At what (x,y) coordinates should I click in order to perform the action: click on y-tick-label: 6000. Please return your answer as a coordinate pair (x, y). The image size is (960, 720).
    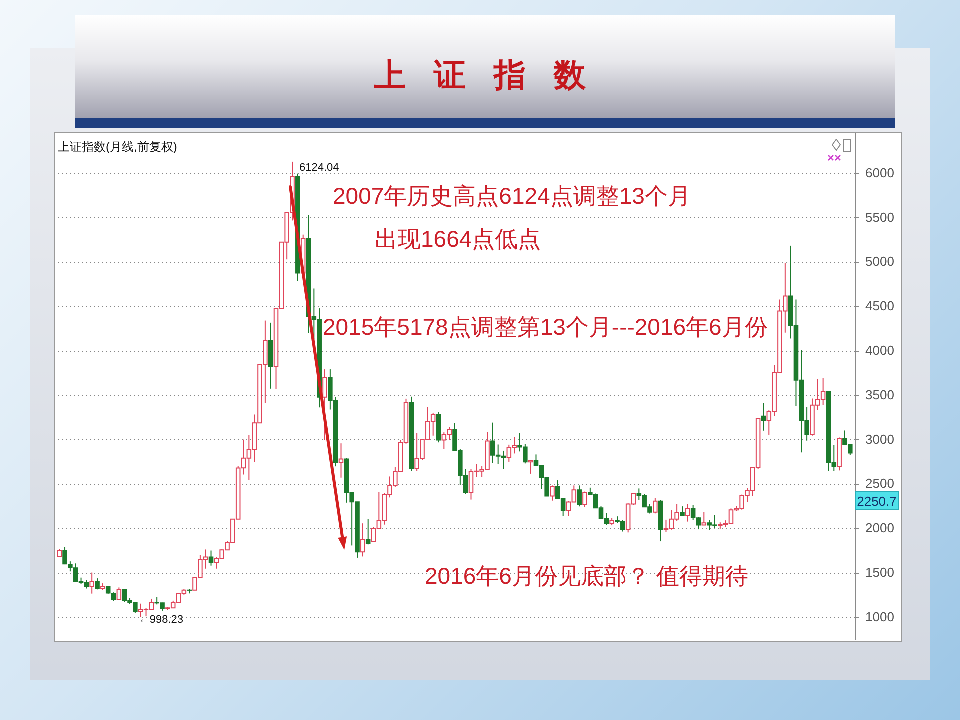
    Looking at the image, I should click on (880, 172).